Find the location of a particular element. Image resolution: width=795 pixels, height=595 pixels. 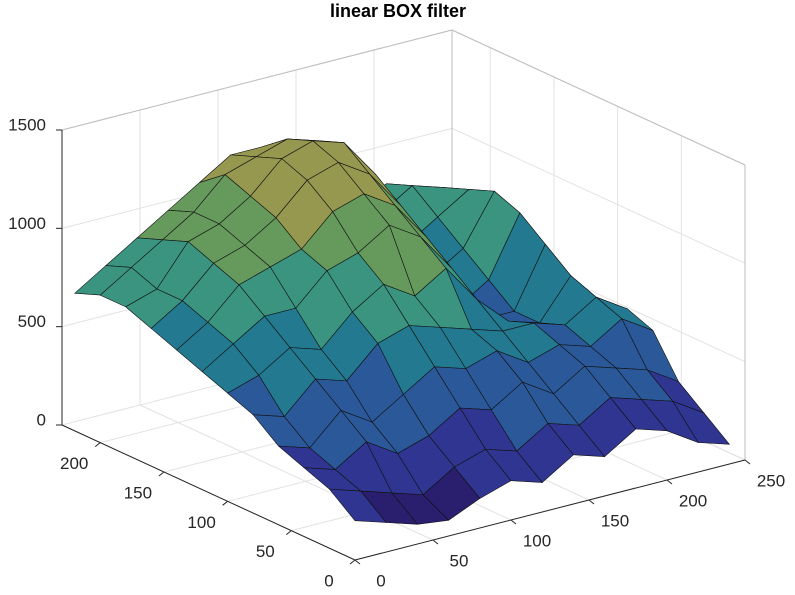

y-tick-label: 0 is located at coordinates (328, 580).